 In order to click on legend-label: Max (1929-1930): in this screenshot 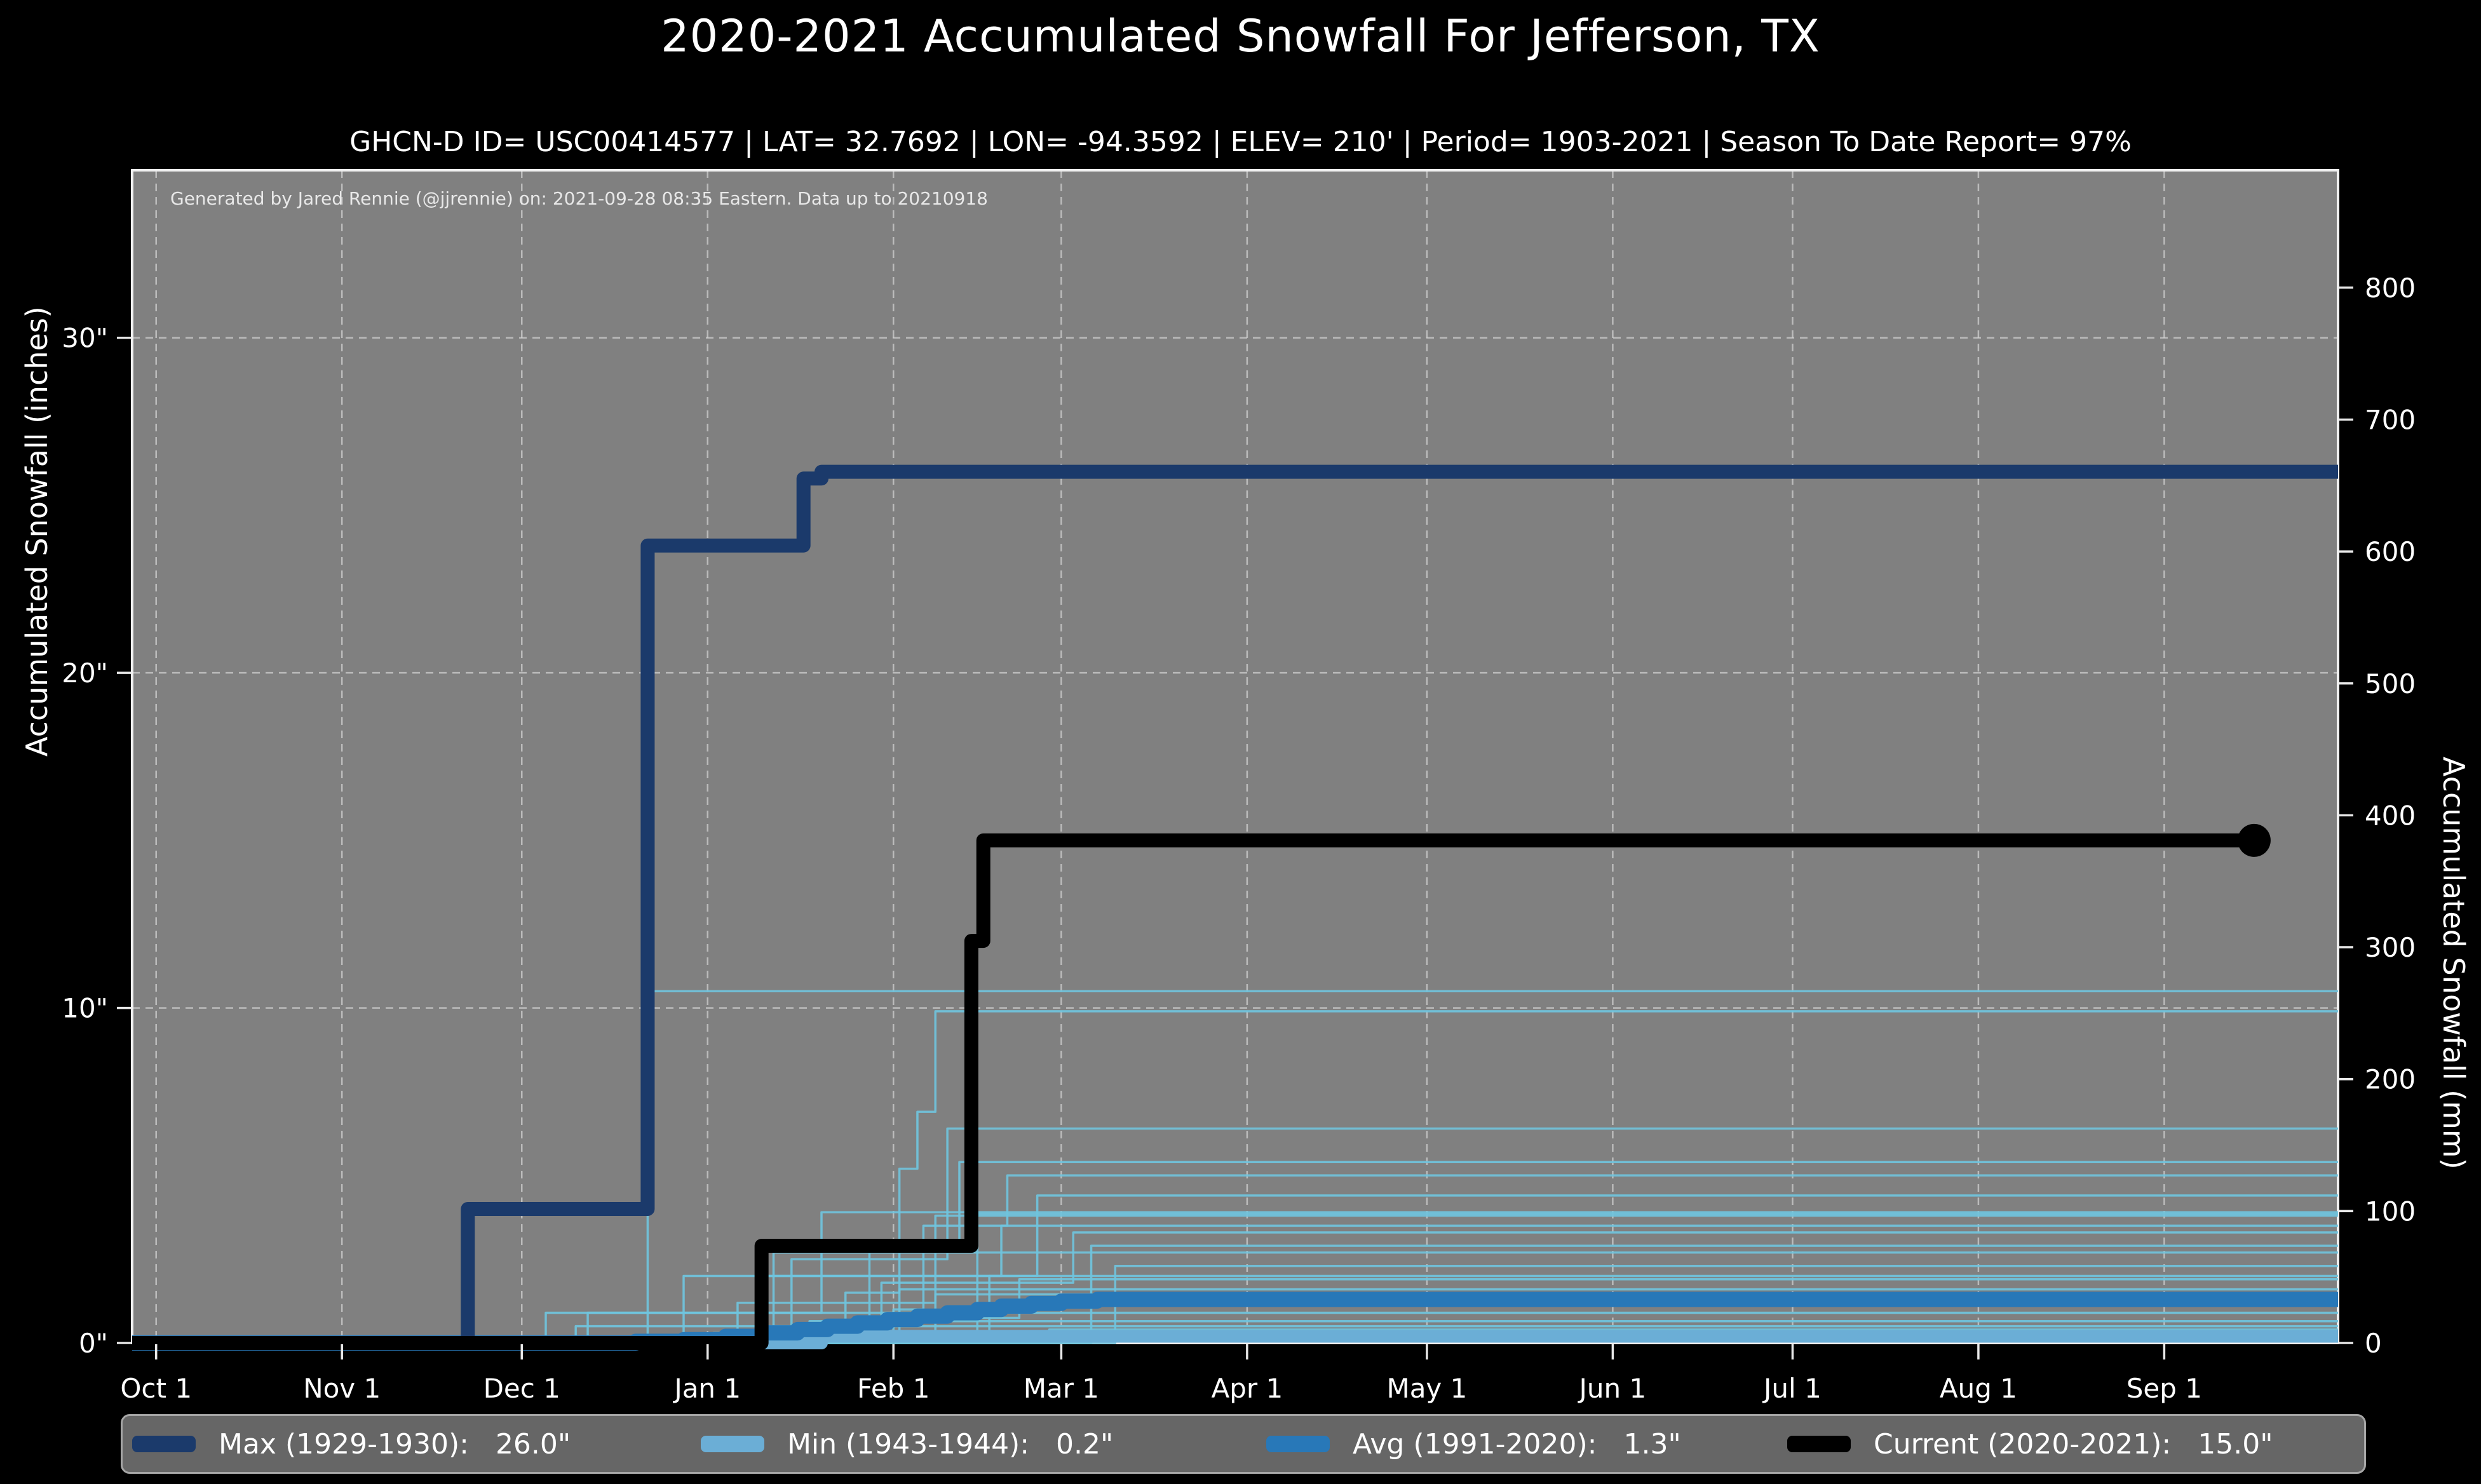, I will do `click(344, 1443)`.